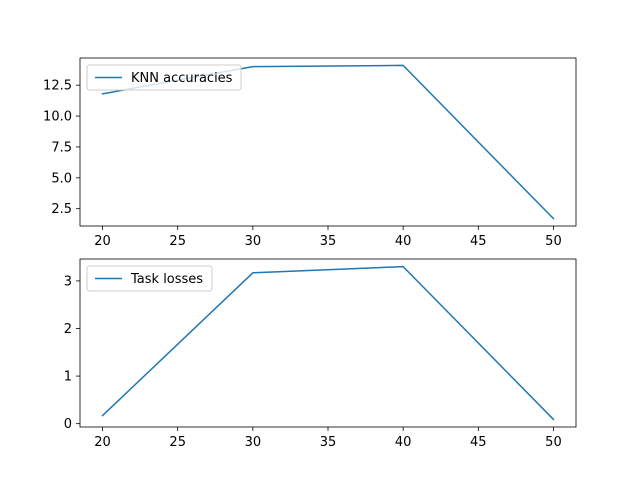 This screenshot has height=480, width=640. I want to click on legend: Task losses, so click(149, 278).